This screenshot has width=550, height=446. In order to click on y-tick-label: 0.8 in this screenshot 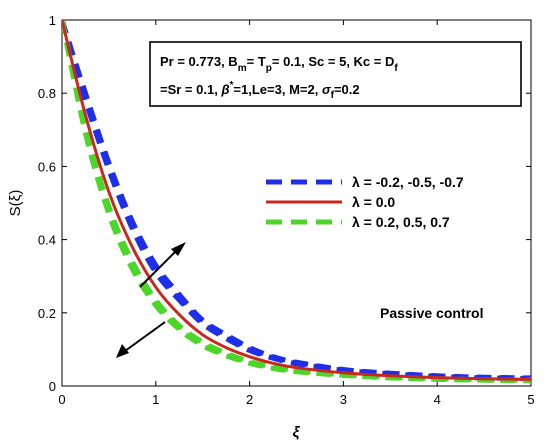, I will do `click(47, 93)`.